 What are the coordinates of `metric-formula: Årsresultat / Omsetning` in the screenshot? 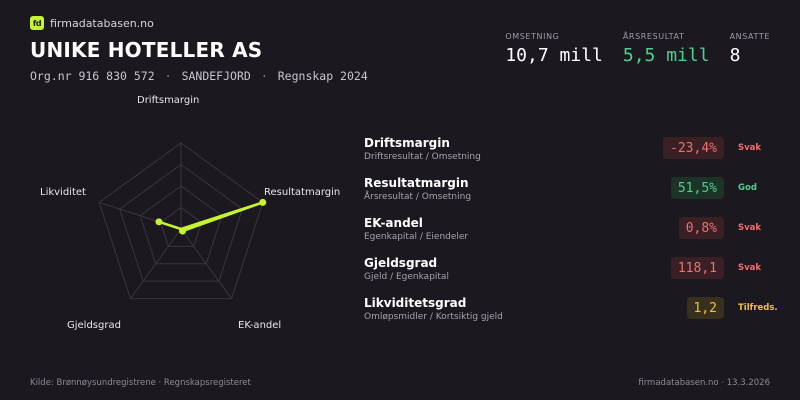 It's located at (418, 197).